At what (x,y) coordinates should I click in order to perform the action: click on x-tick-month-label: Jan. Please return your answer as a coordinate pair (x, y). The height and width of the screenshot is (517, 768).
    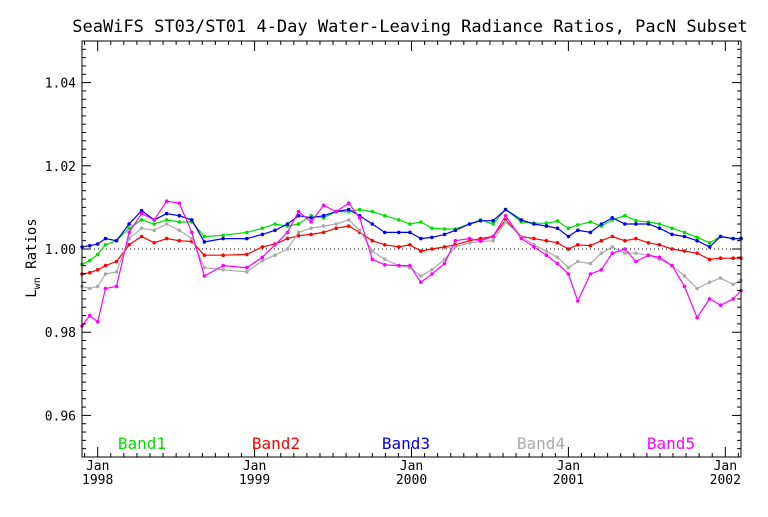
    Looking at the image, I should click on (411, 466).